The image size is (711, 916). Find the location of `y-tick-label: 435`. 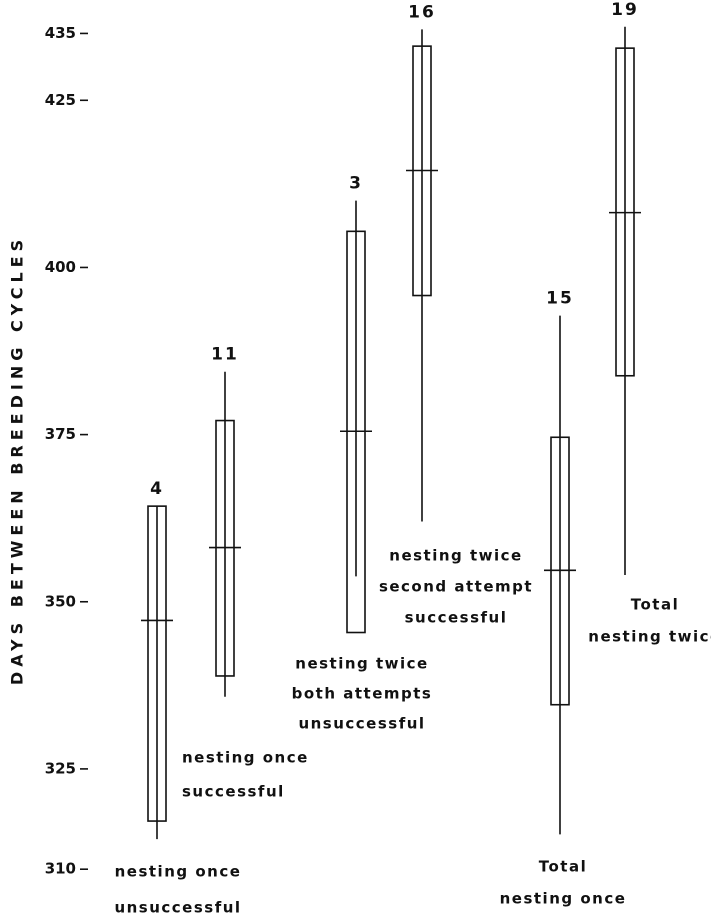

y-tick-label: 435 is located at coordinates (60, 33).